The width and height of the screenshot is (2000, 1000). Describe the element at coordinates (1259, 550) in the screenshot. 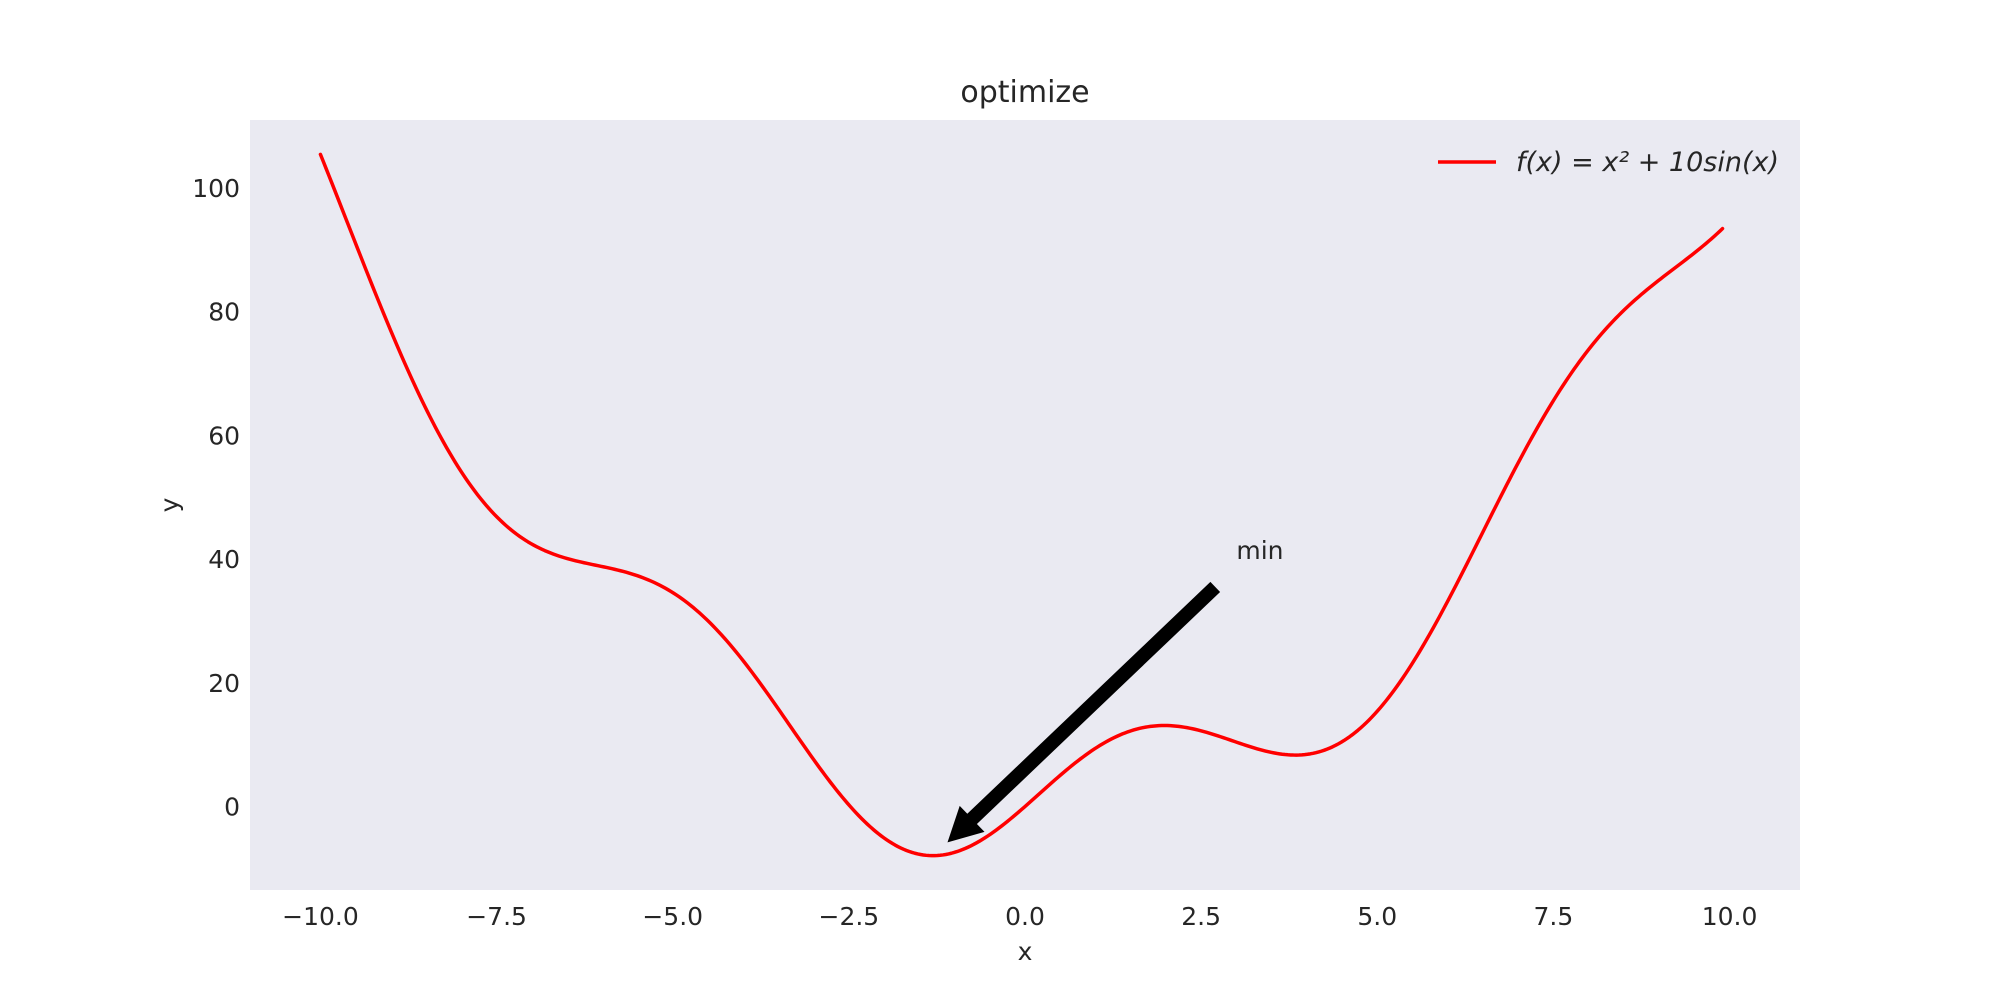

I see `annotation-label: min` at that location.